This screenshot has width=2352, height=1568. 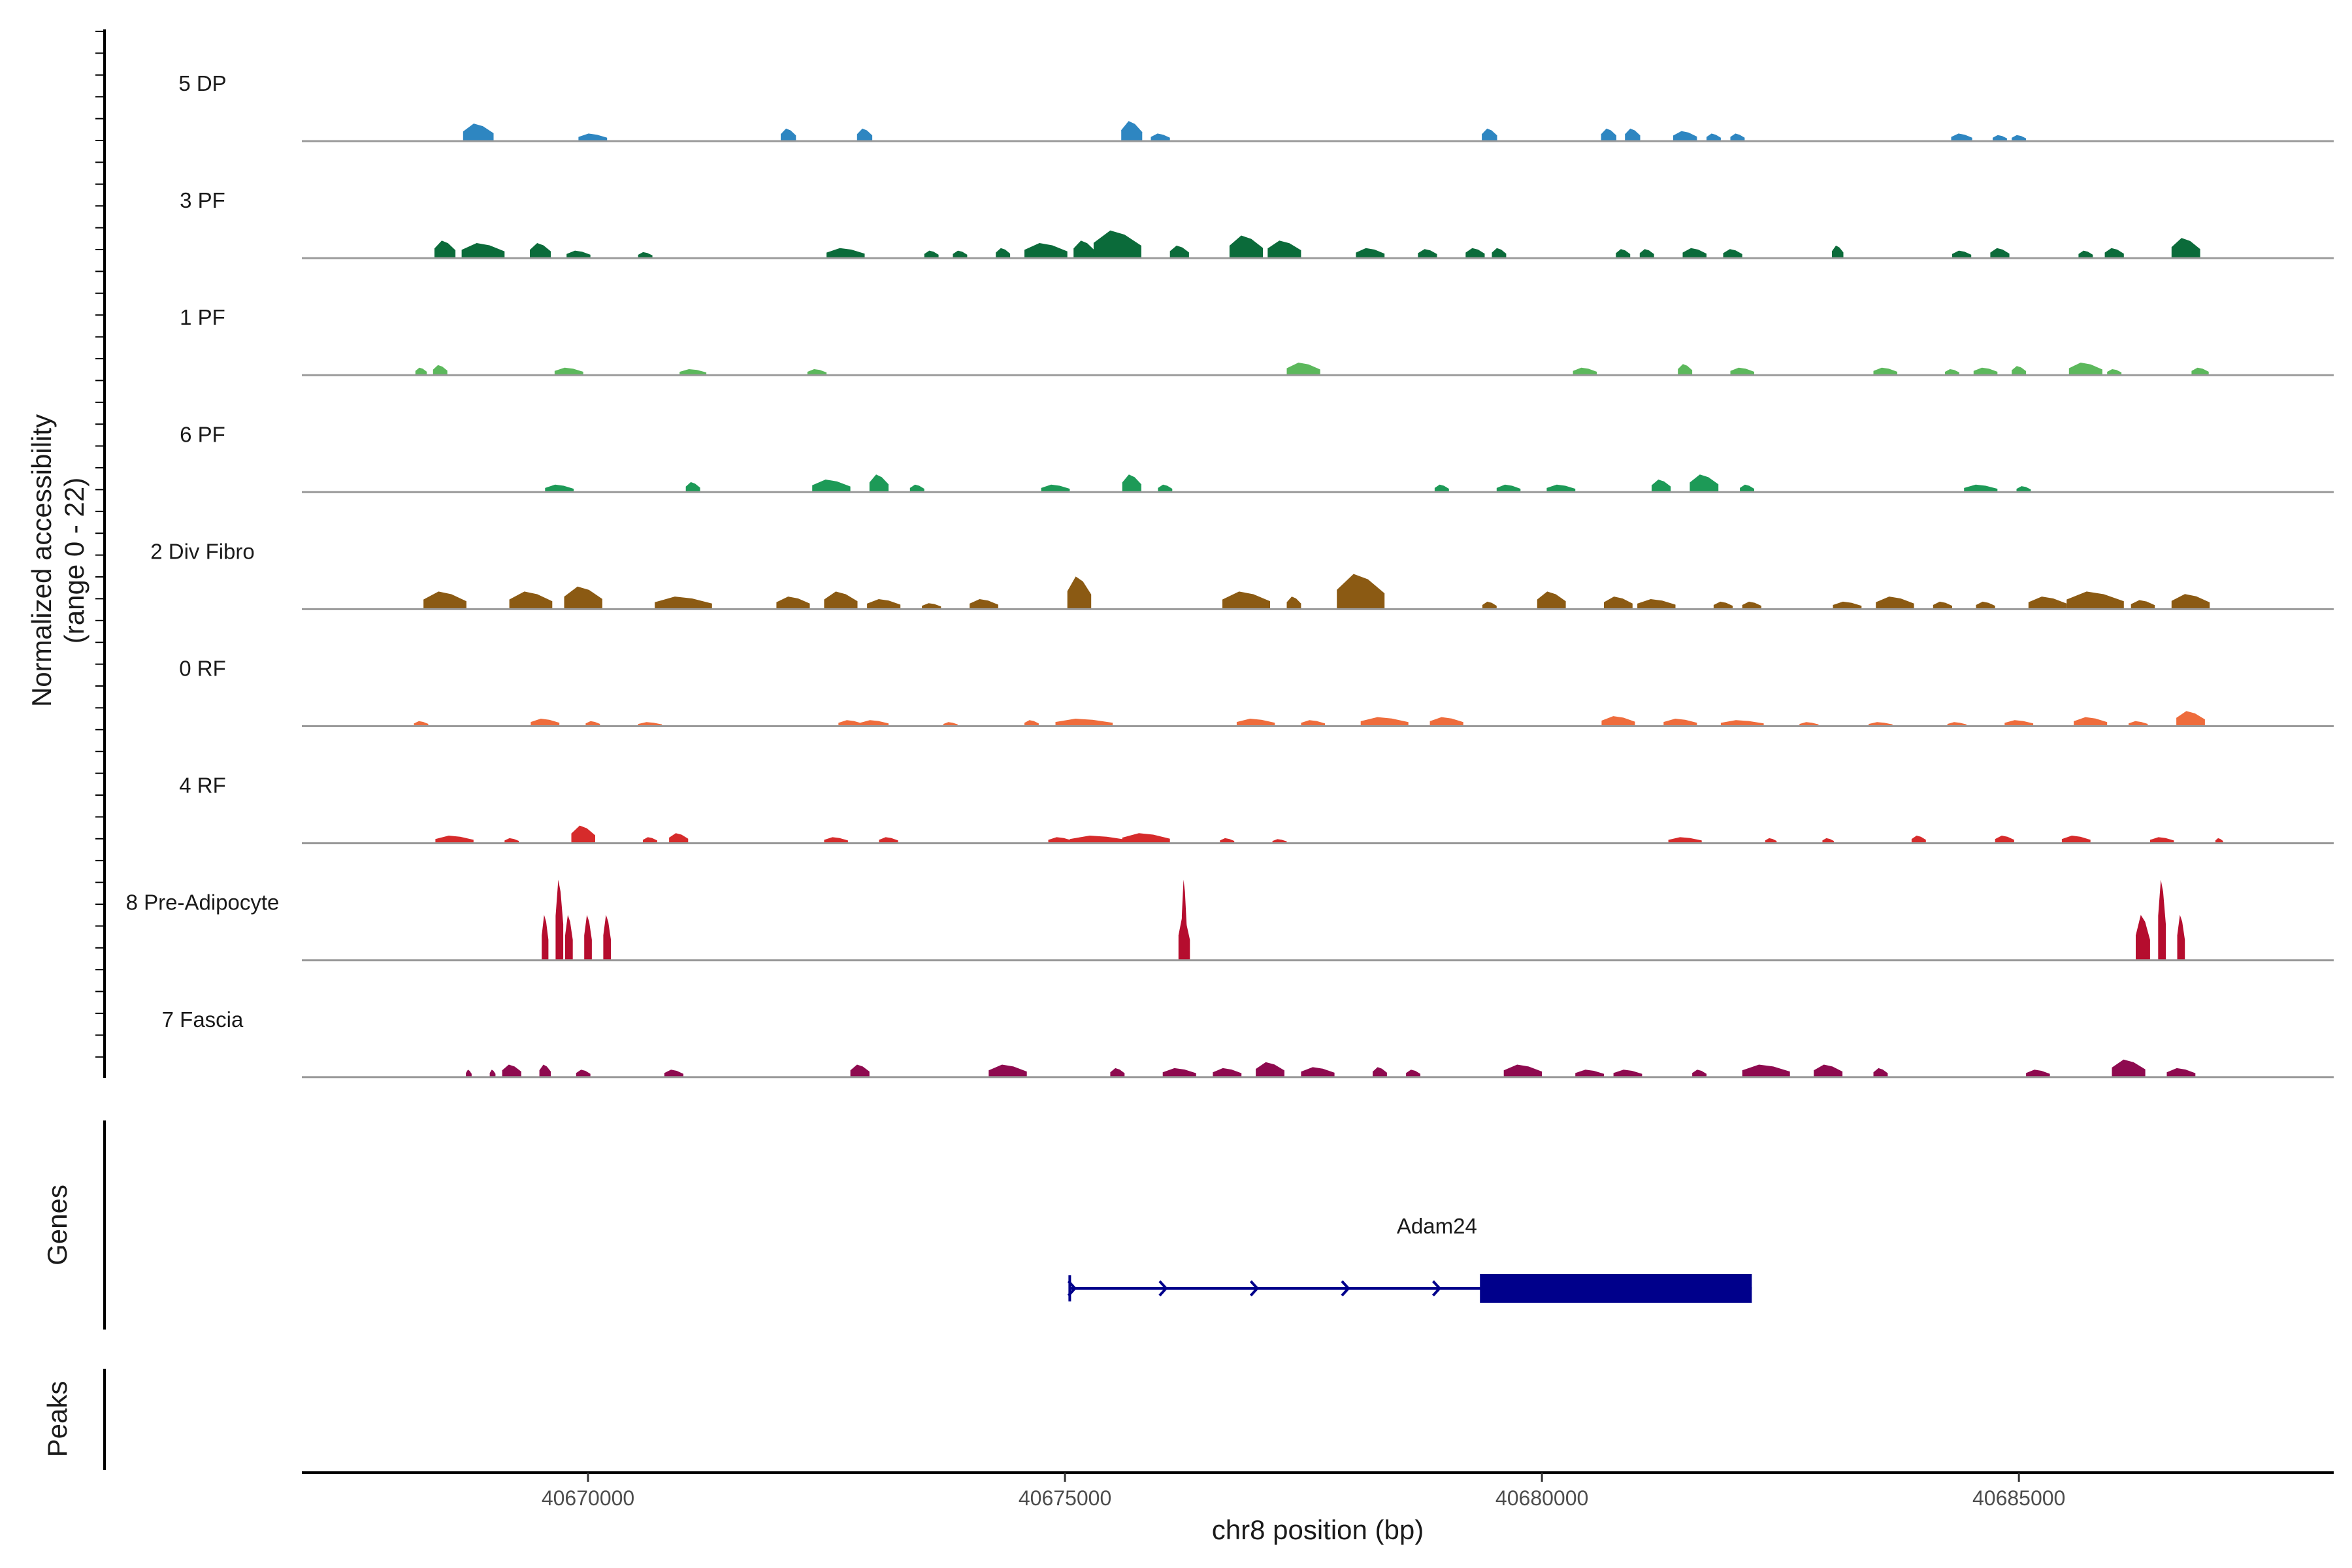 I want to click on y-axis-title-line2: (range 0 - 22), so click(x=74, y=561).